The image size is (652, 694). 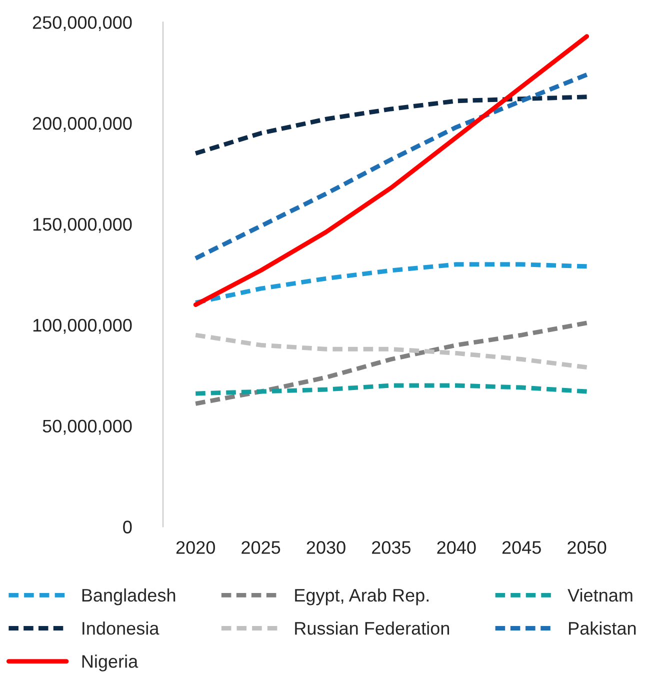 I want to click on x-tick-label: 2025, so click(x=261, y=547).